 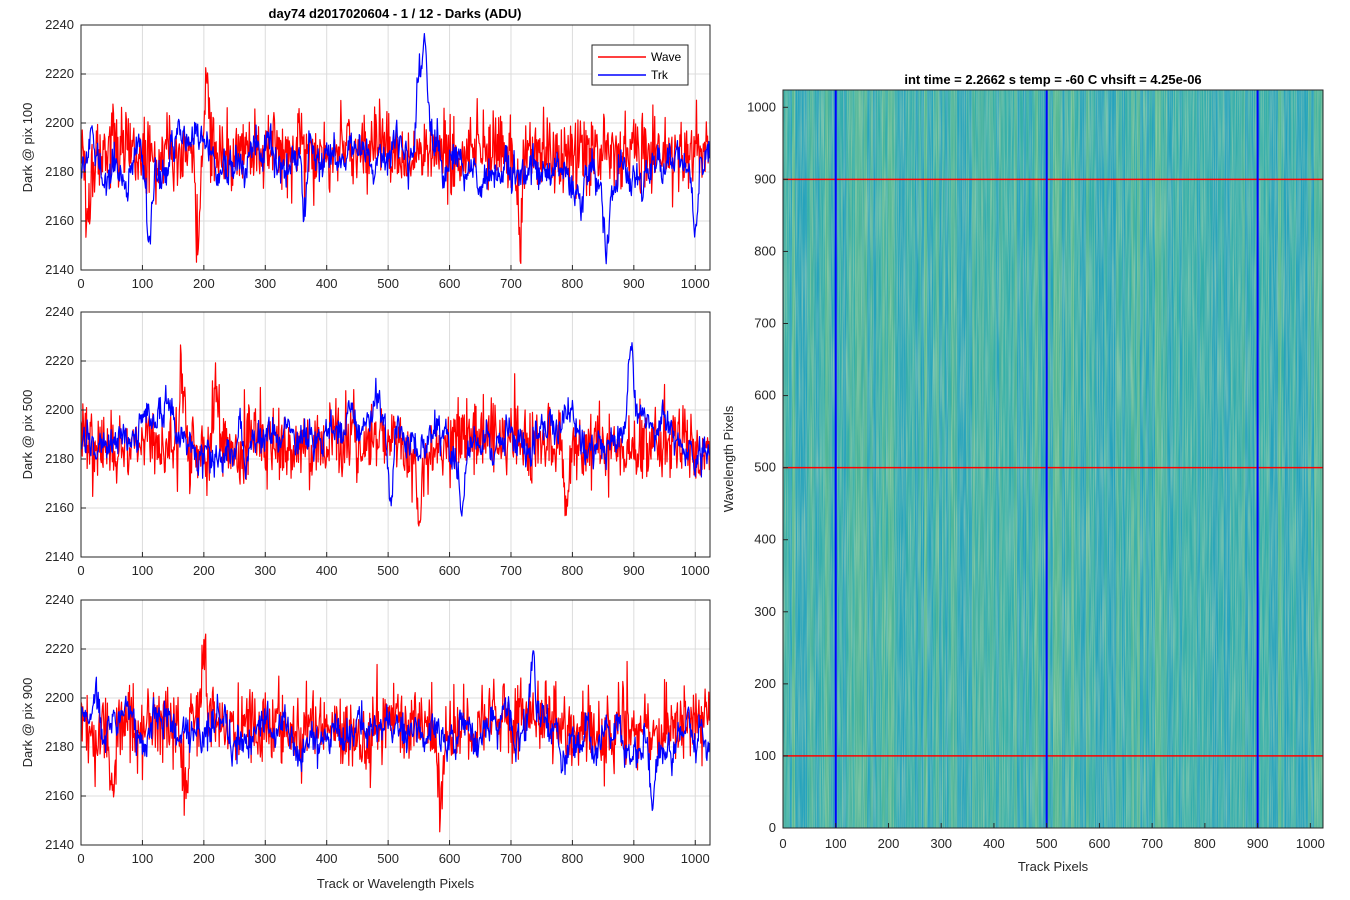 What do you see at coordinates (765, 683) in the screenshot?
I see `y-tick-label: 200` at bounding box center [765, 683].